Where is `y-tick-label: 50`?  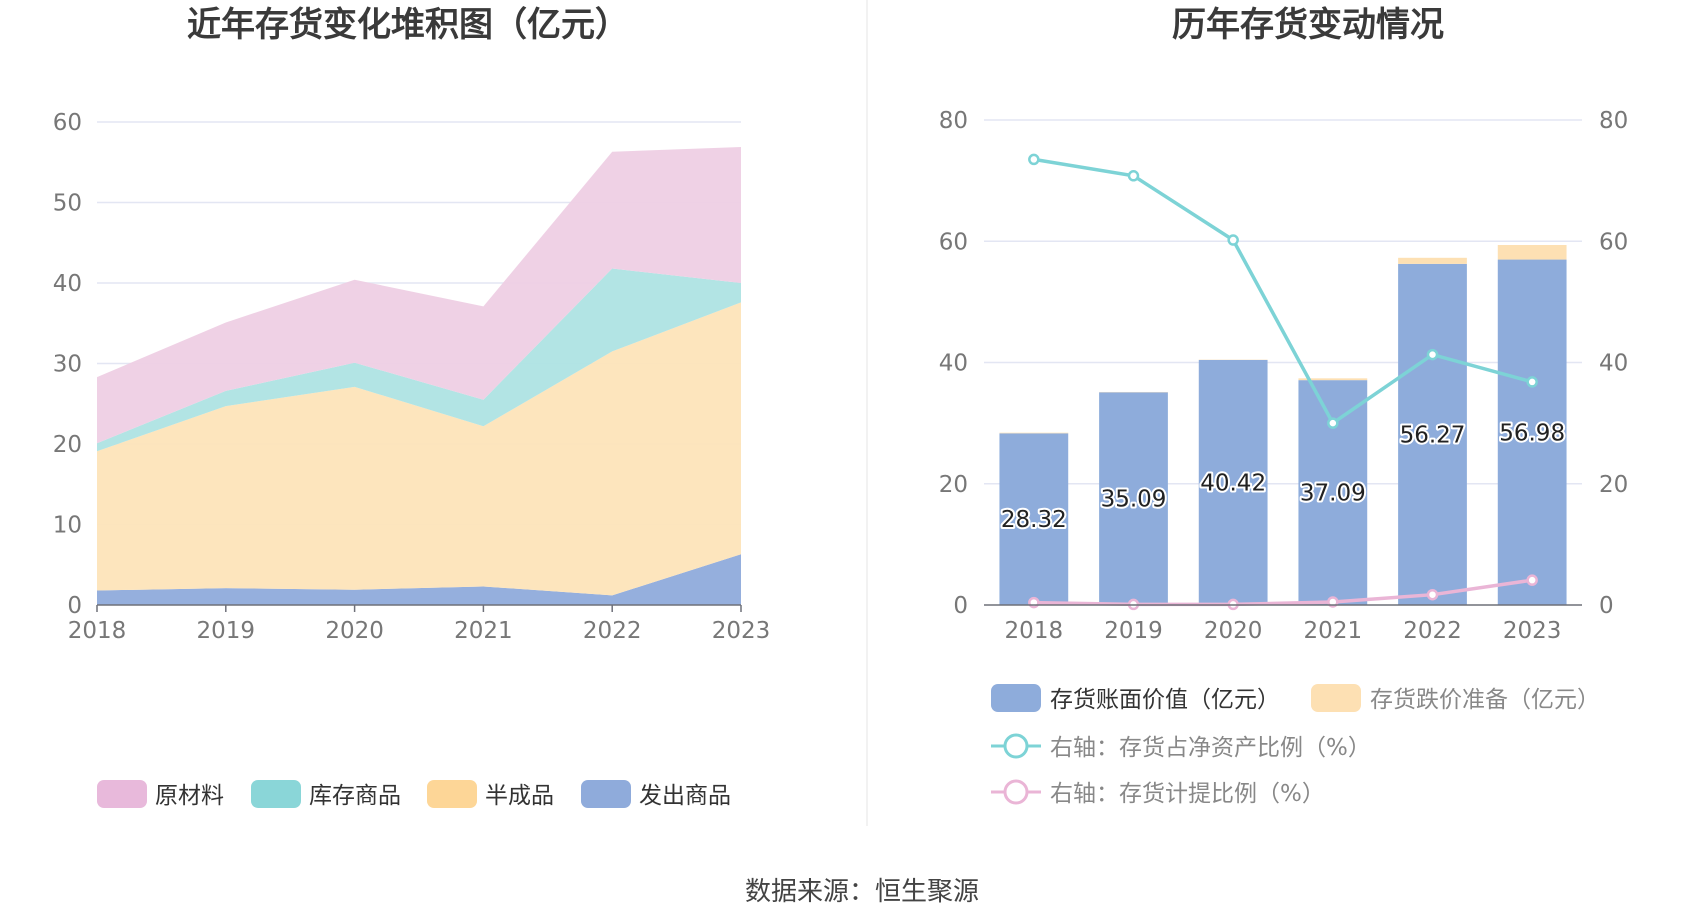
y-tick-label: 50 is located at coordinates (67, 204).